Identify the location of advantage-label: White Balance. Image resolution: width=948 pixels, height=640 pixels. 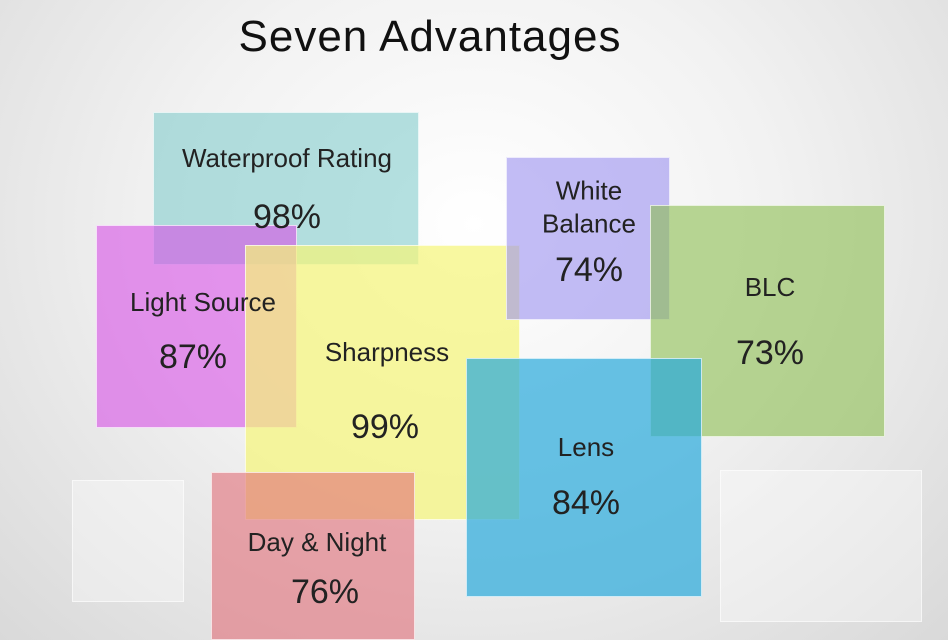
(589, 207).